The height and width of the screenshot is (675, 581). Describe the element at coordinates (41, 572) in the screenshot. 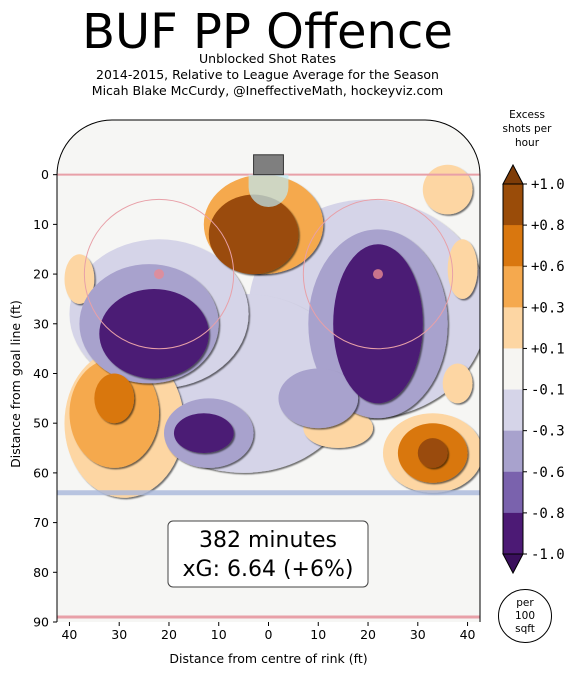

I see `y-tick-label: 80` at that location.